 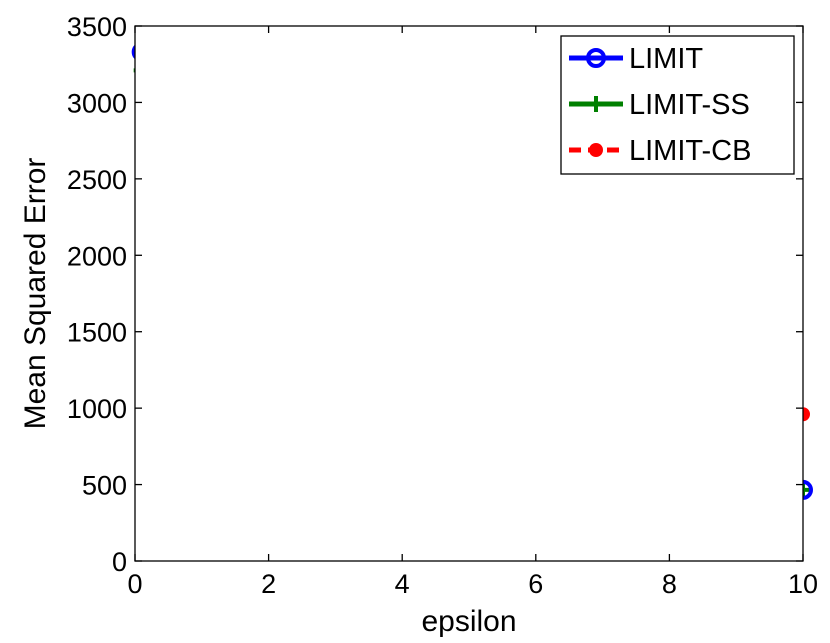 I want to click on legend-label: LIMIT-CB, so click(x=690, y=151).